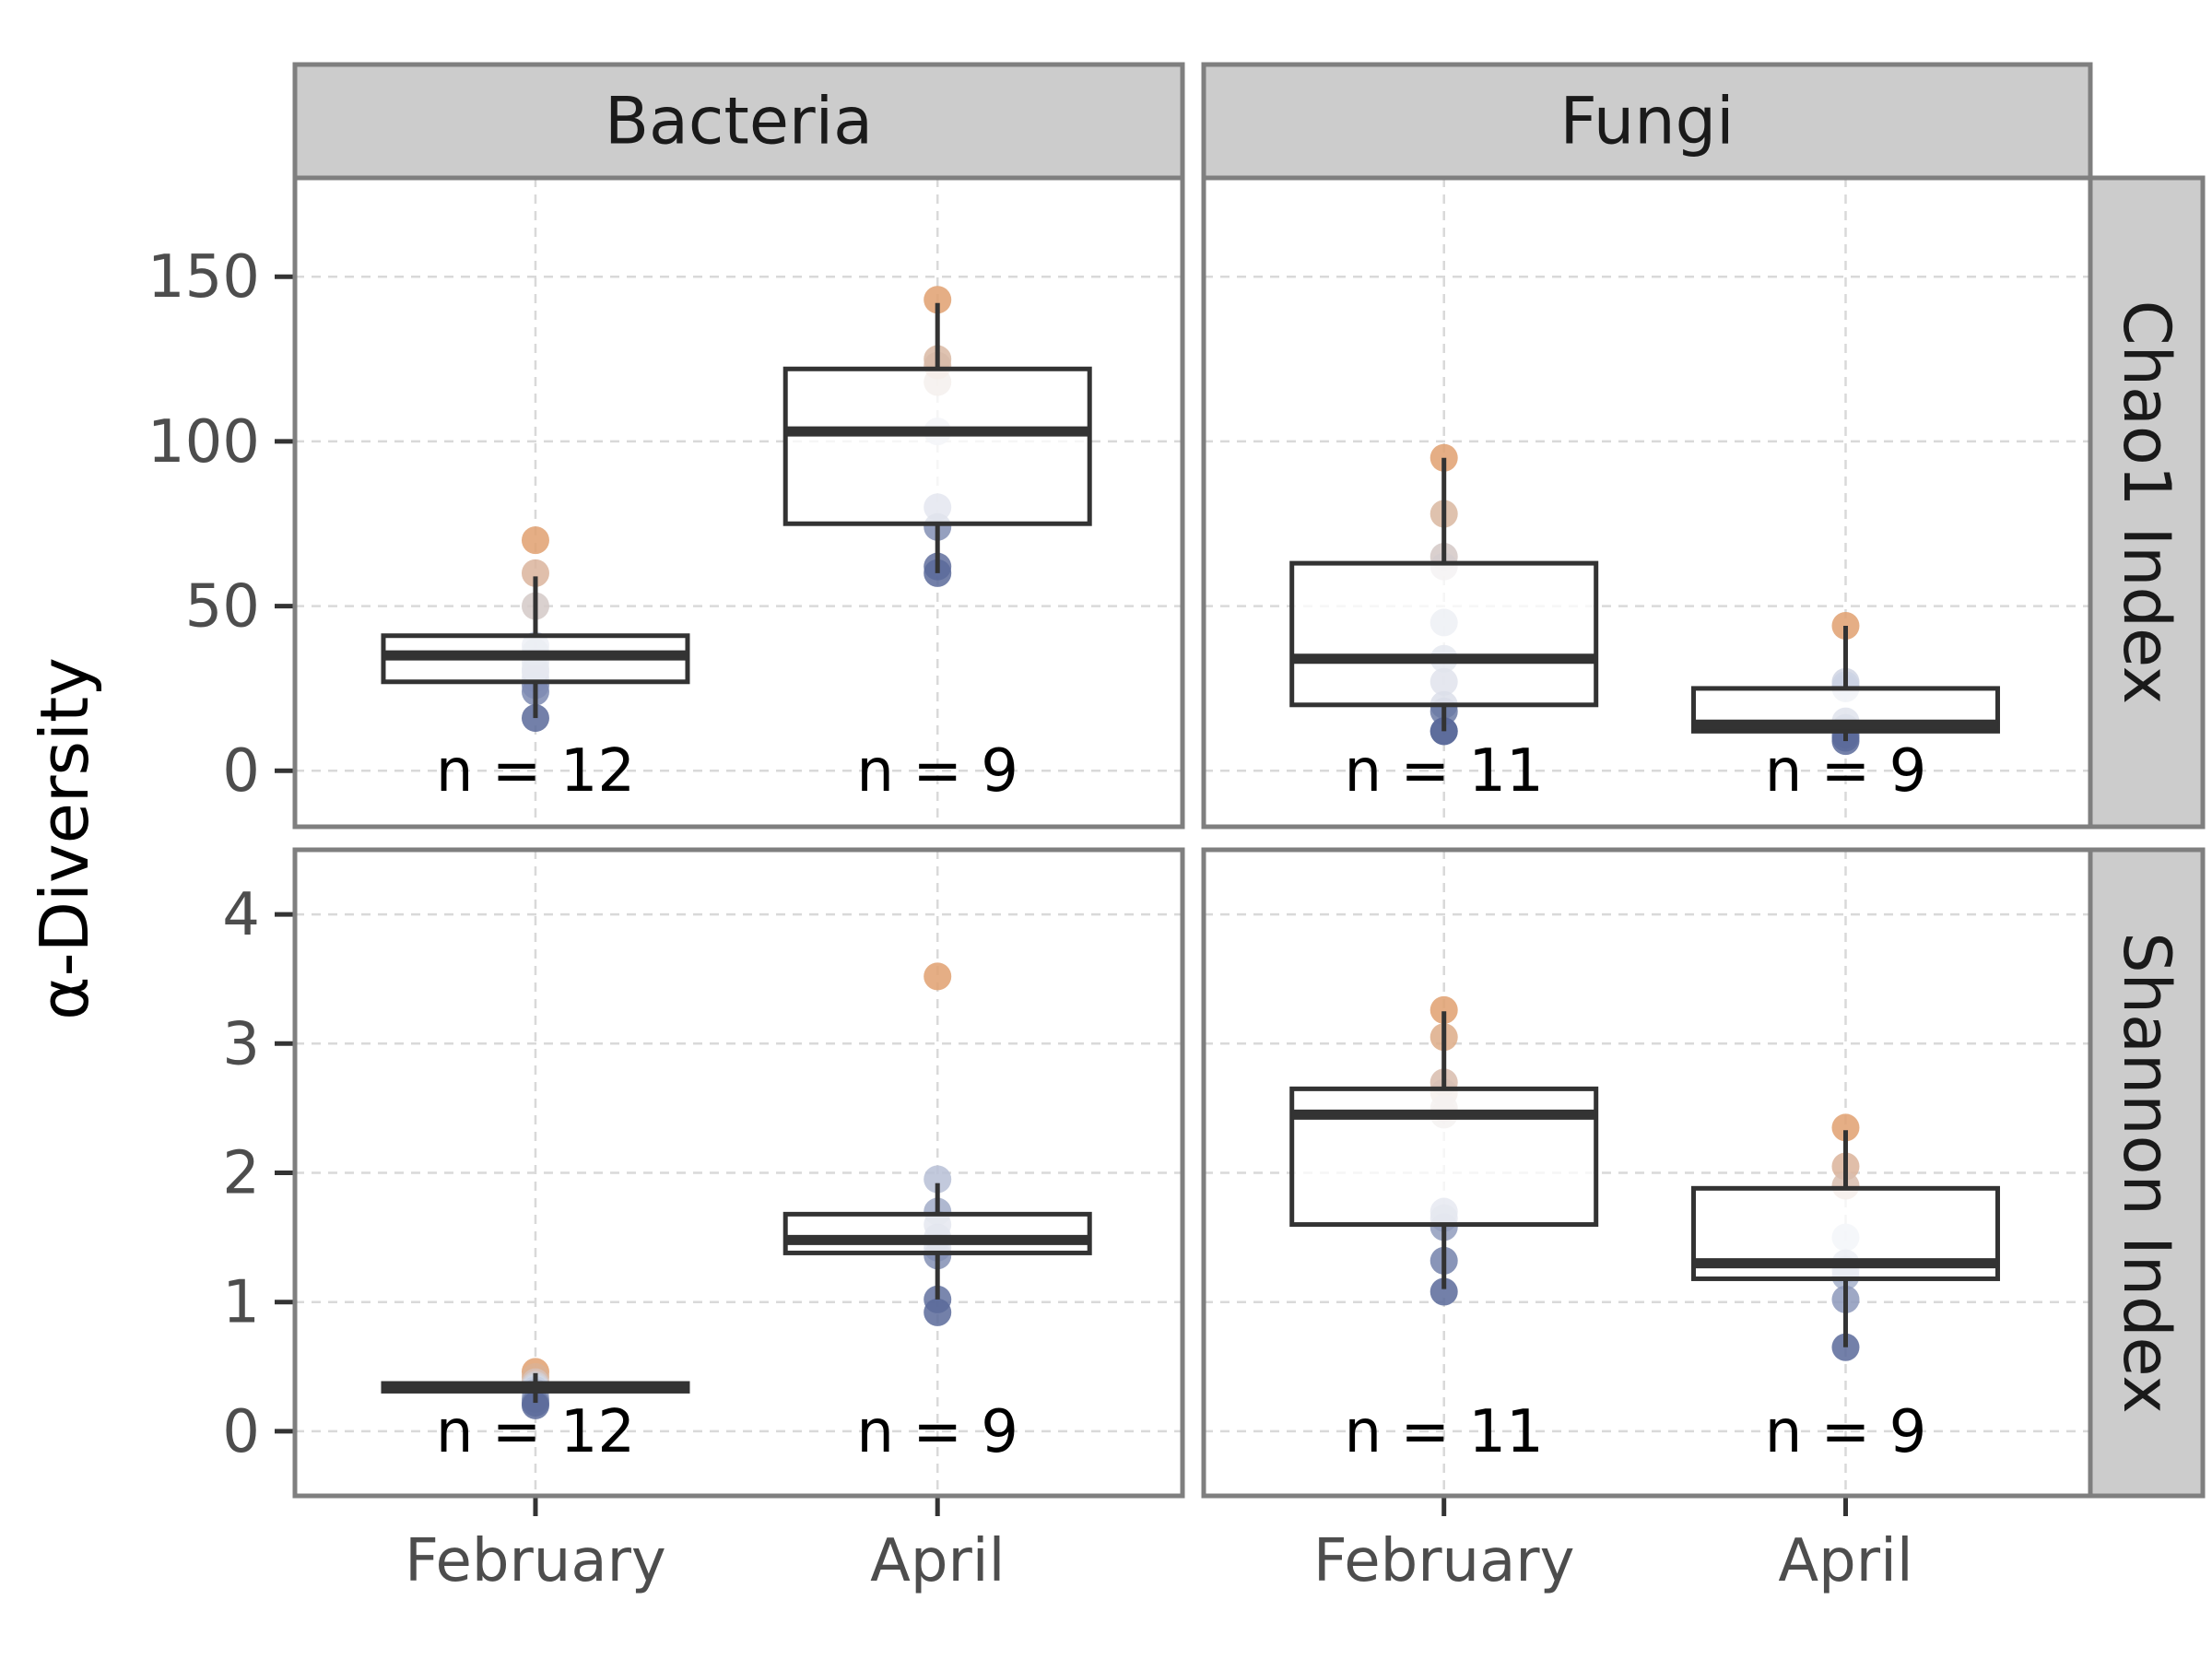  Describe the element at coordinates (1444, 771) in the screenshot. I see `sample-size-label-fungi-chao1-index-february: n = 11` at that location.